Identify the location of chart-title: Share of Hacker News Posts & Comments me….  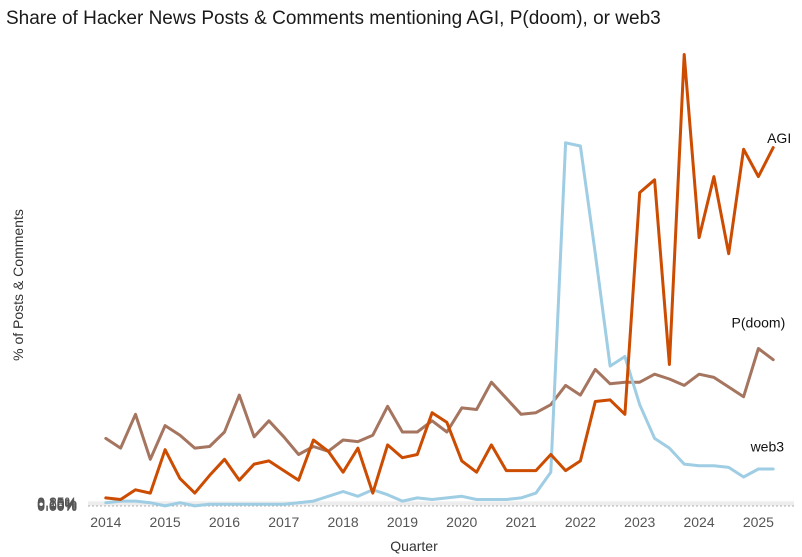
(333, 18).